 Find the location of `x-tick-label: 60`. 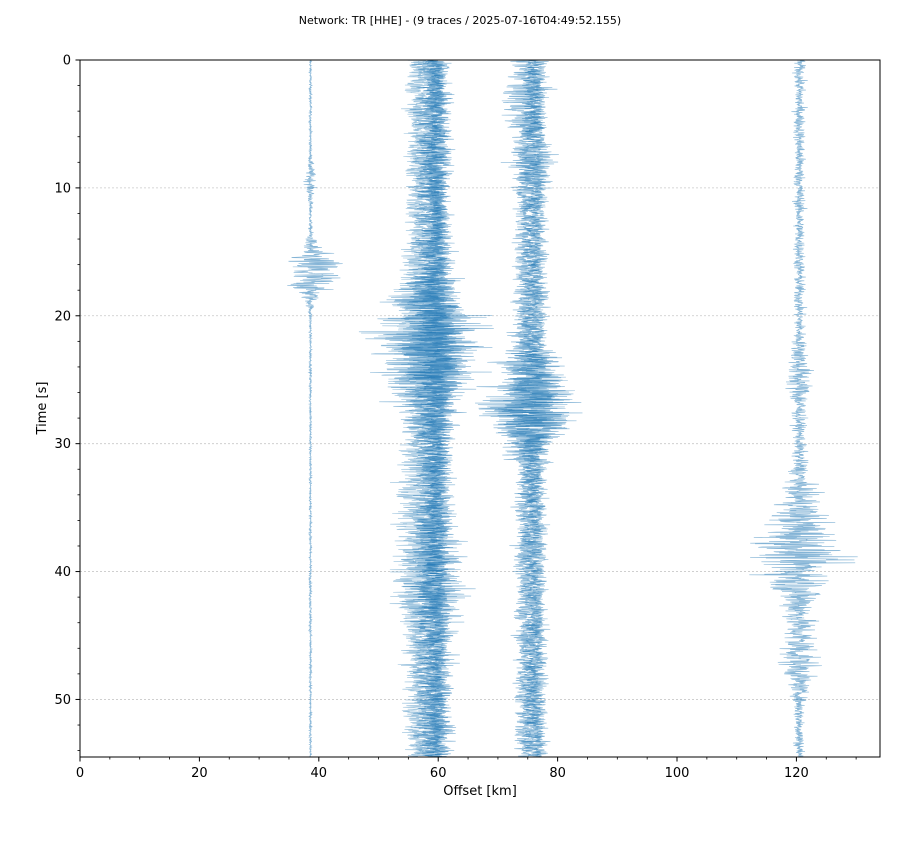

x-tick-label: 60 is located at coordinates (438, 773).